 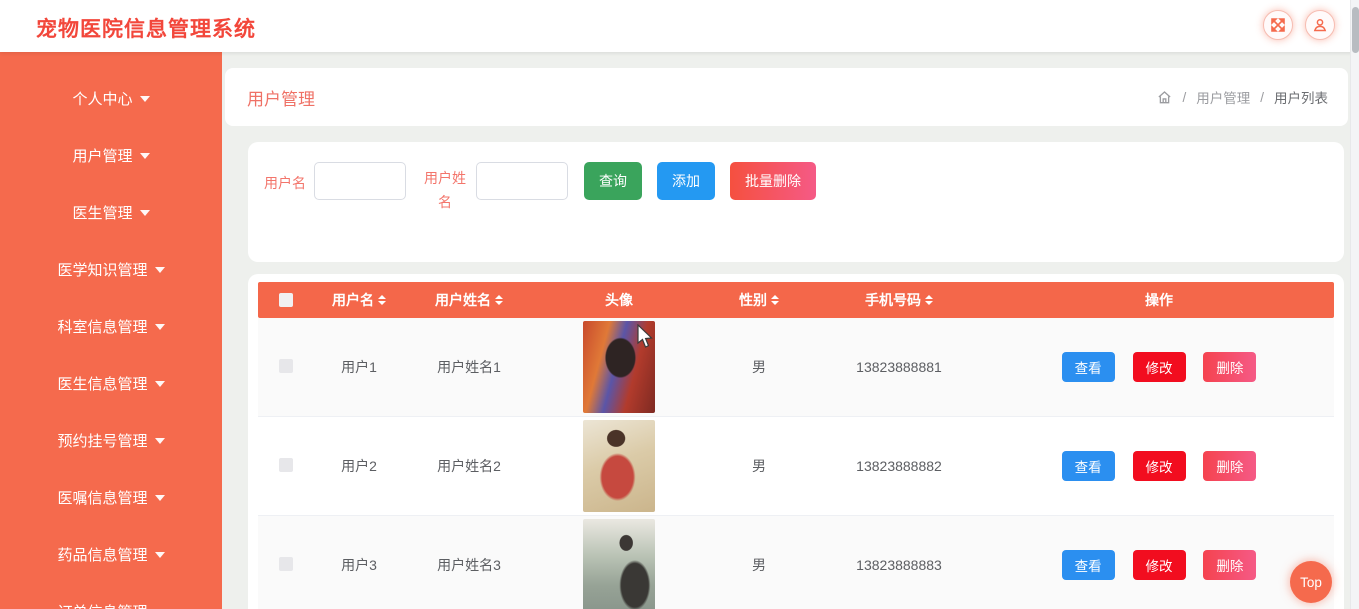 What do you see at coordinates (773, 181) in the screenshot?
I see `batch-delete-button: 批量删除` at bounding box center [773, 181].